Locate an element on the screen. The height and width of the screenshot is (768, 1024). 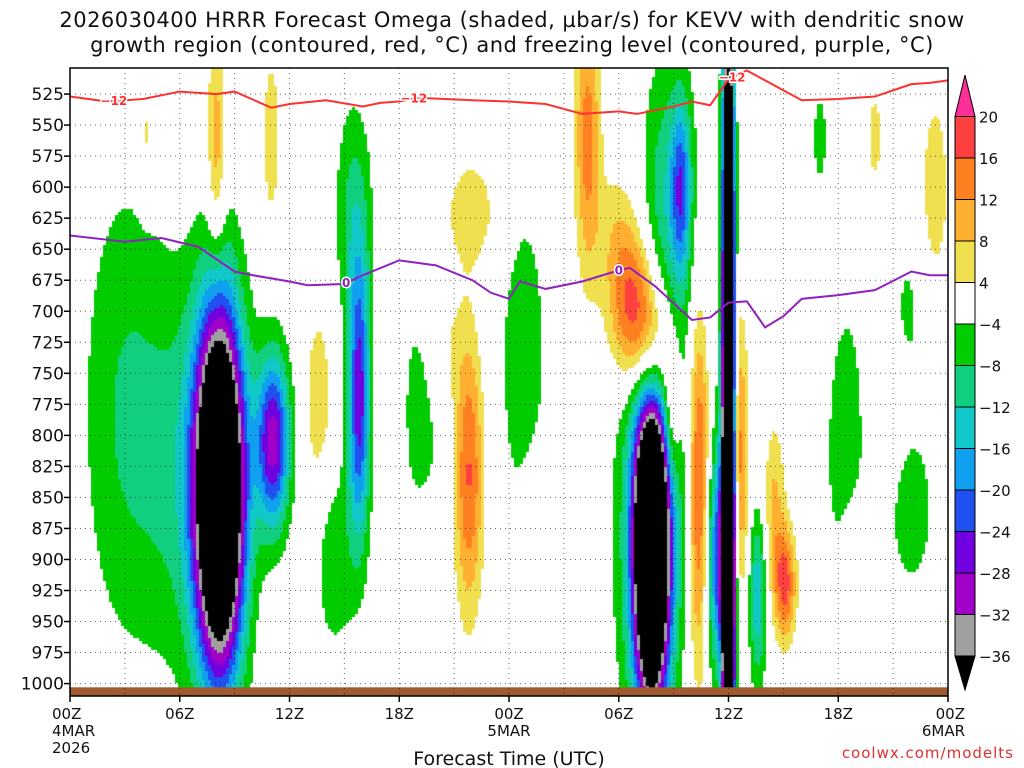
y-tick-label: 675 is located at coordinates (48, 281).